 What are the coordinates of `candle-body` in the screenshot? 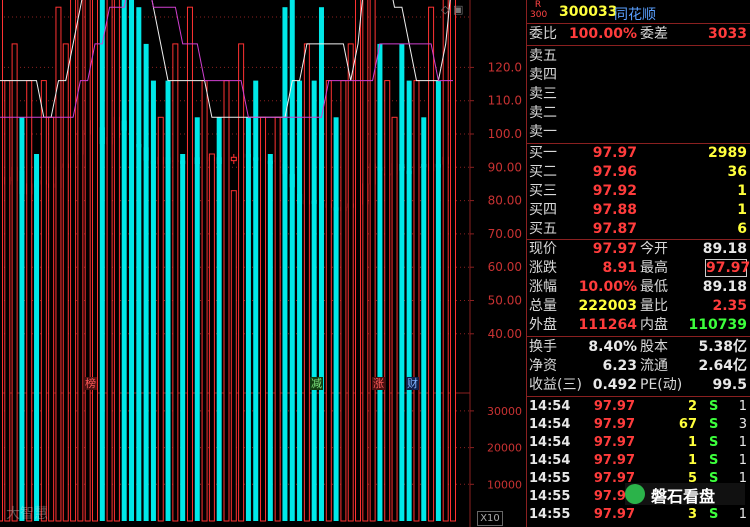 It's located at (233, 159).